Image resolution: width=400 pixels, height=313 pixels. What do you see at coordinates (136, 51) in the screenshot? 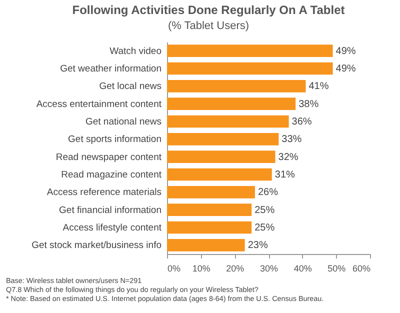
I see `y-tick-label: Watch video` at bounding box center [136, 51].